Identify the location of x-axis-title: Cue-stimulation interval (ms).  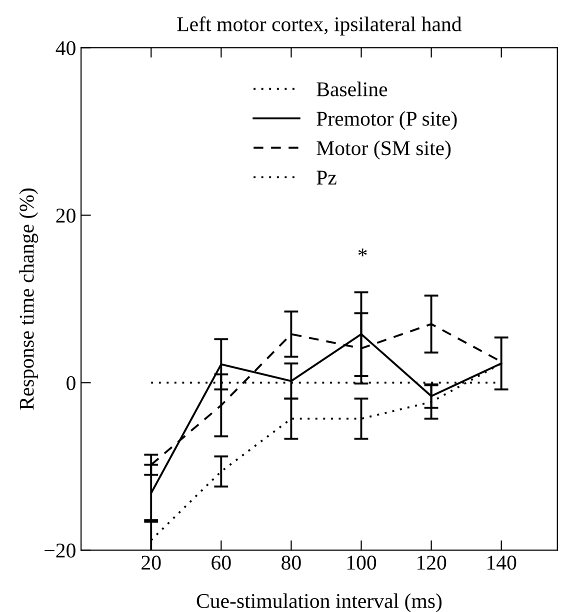
(319, 602).